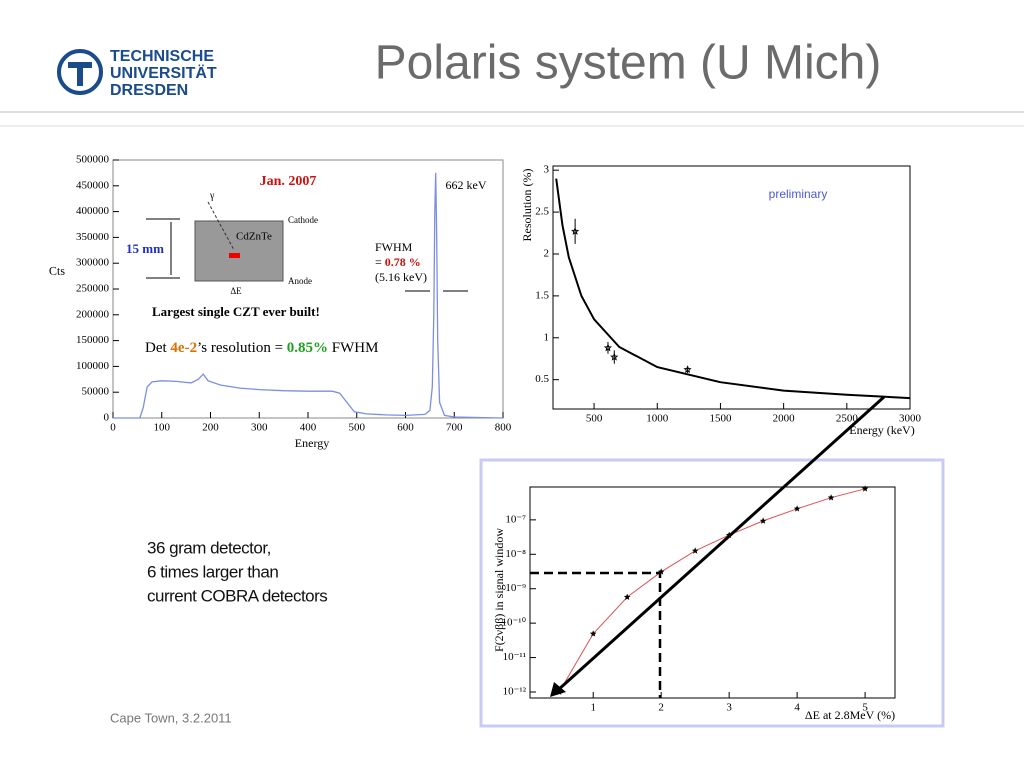 This screenshot has height=768, width=1024. What do you see at coordinates (850, 715) in the screenshot?
I see `x-axis-label: ΔE at 2.8MeV (%)` at bounding box center [850, 715].